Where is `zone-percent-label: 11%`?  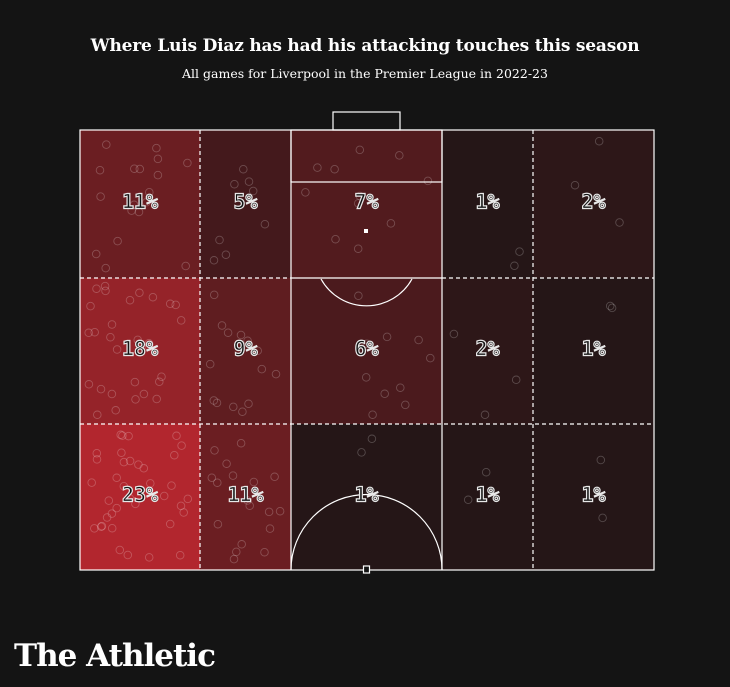 zone-percent-label: 11% is located at coordinates (245, 495).